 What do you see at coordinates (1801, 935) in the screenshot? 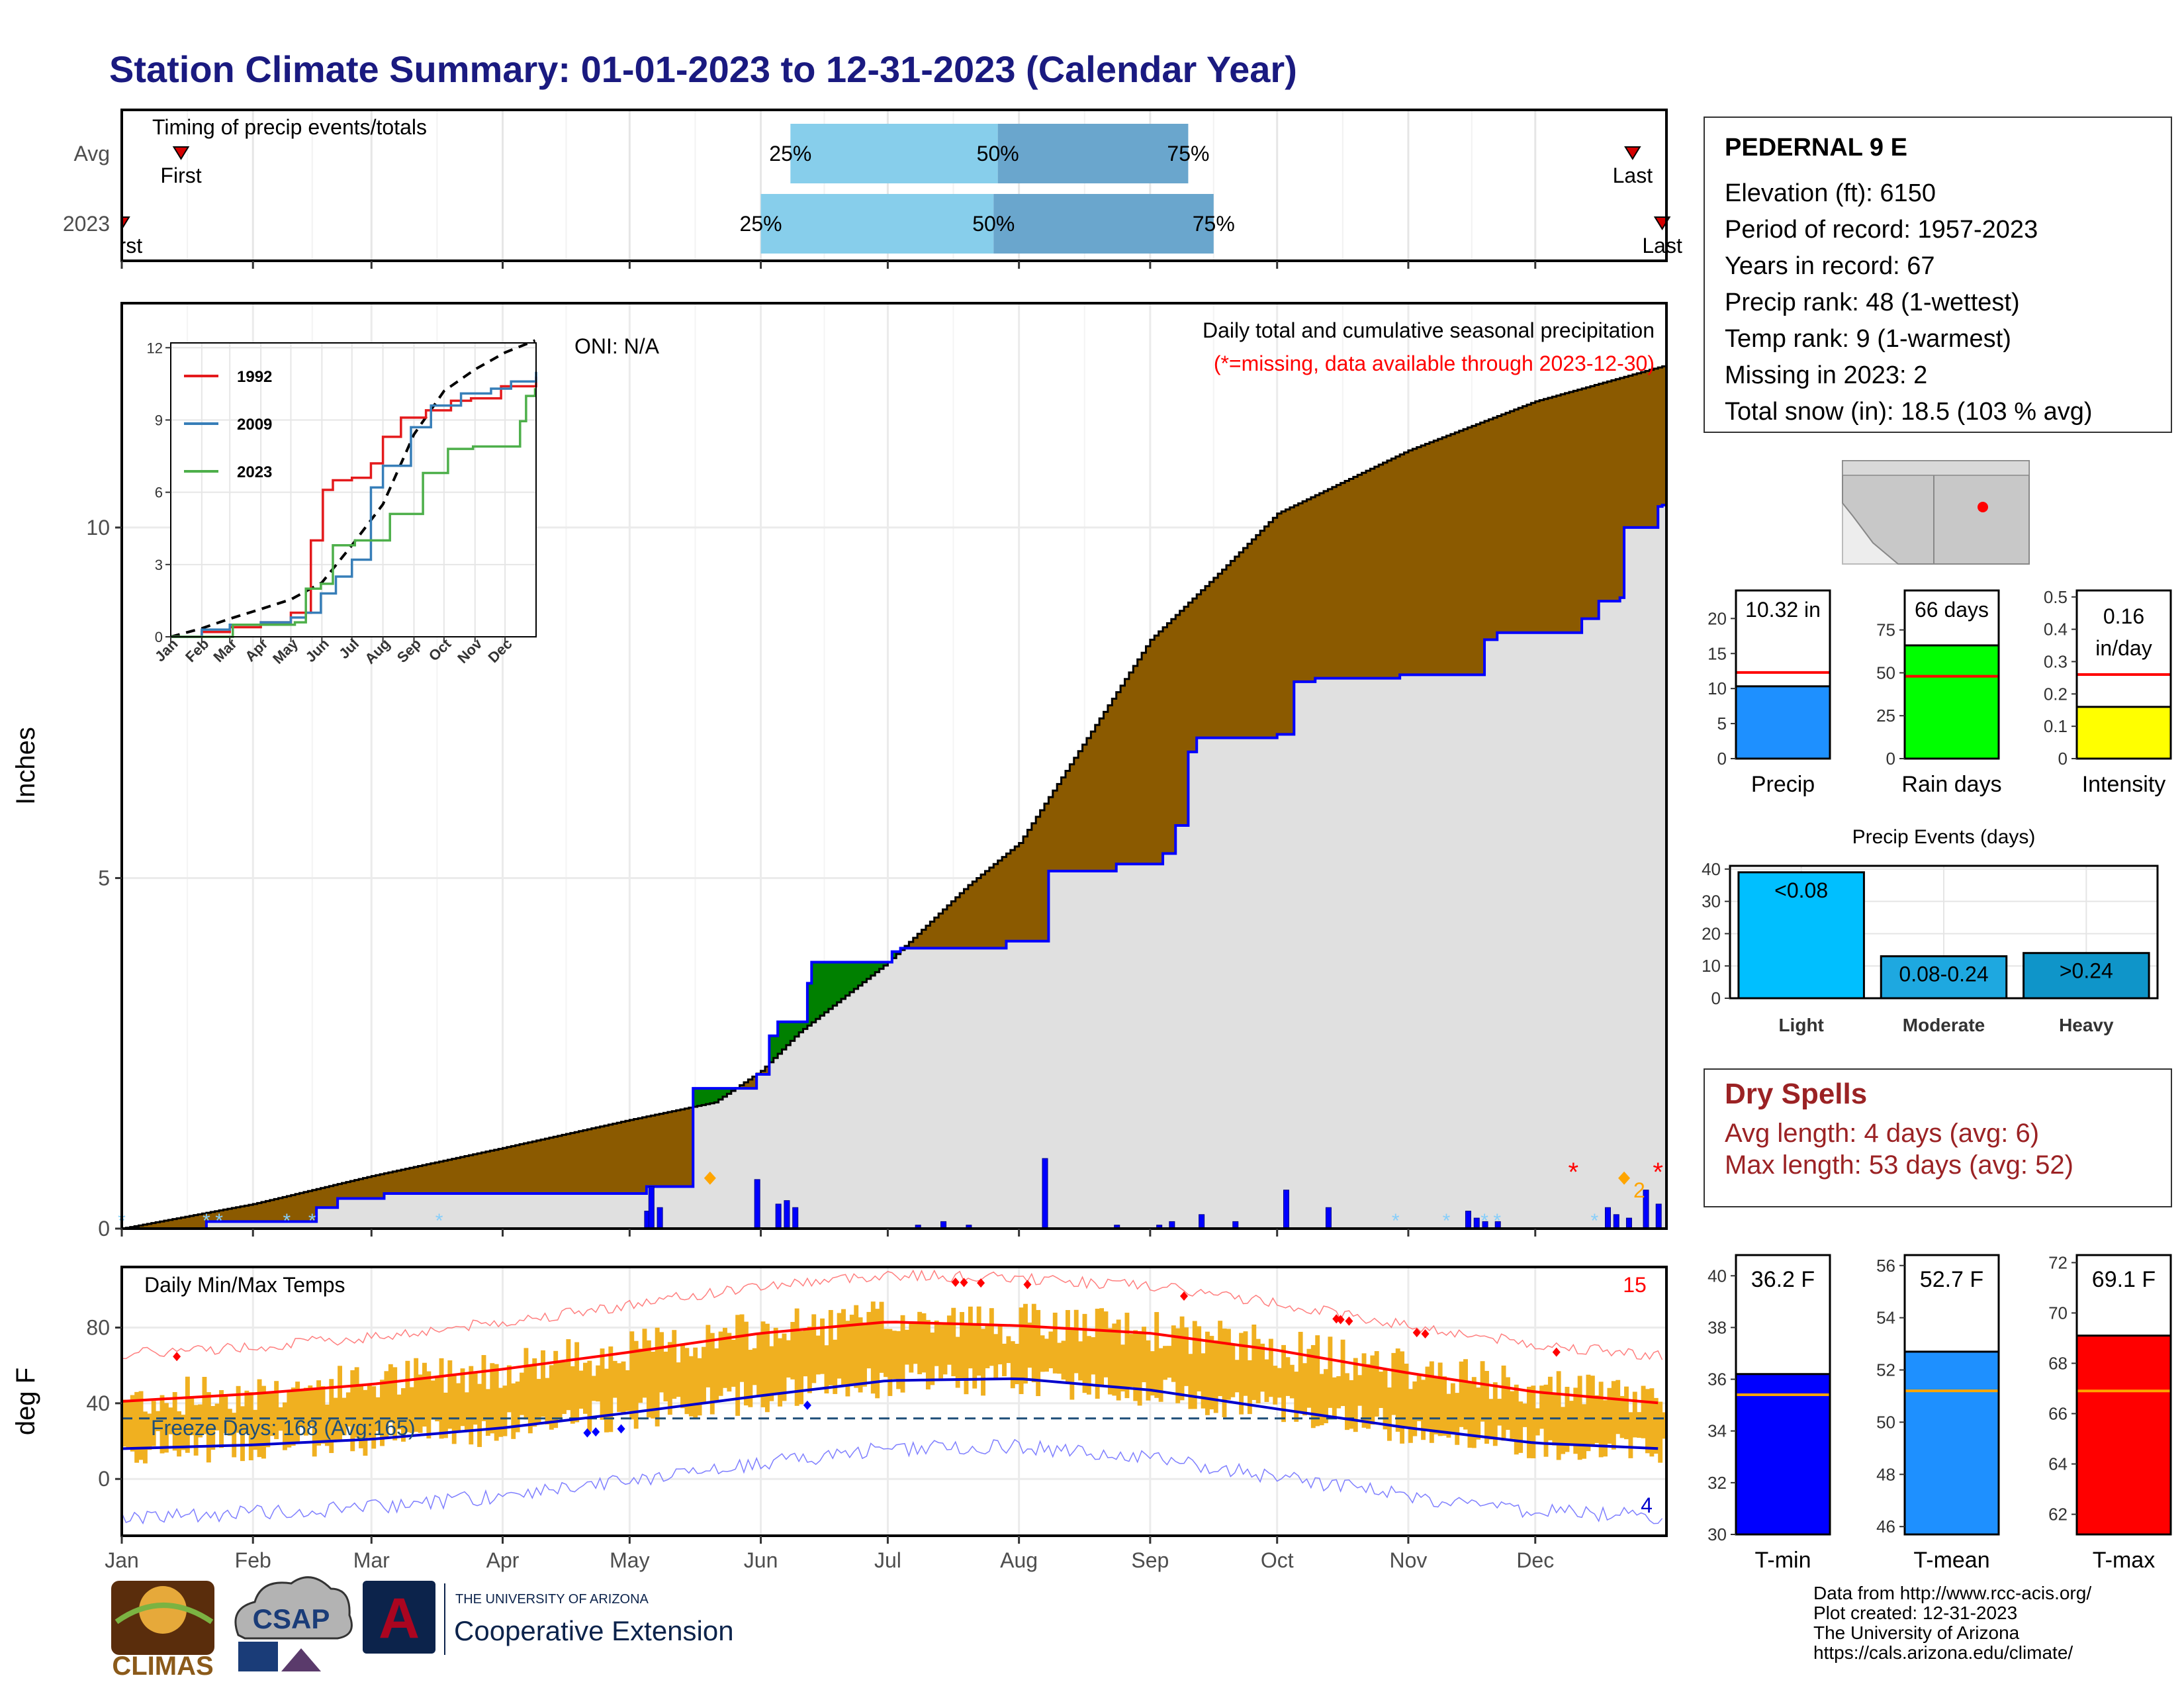
I see `events-bar` at bounding box center [1801, 935].